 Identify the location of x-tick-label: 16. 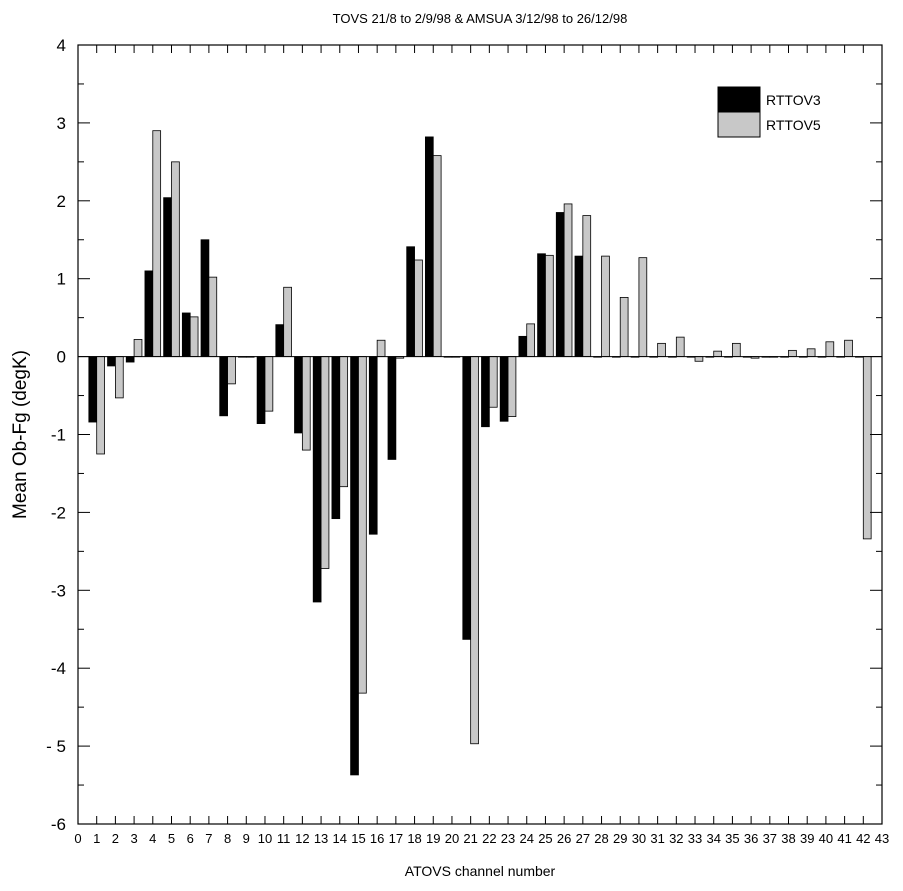
(377, 838).